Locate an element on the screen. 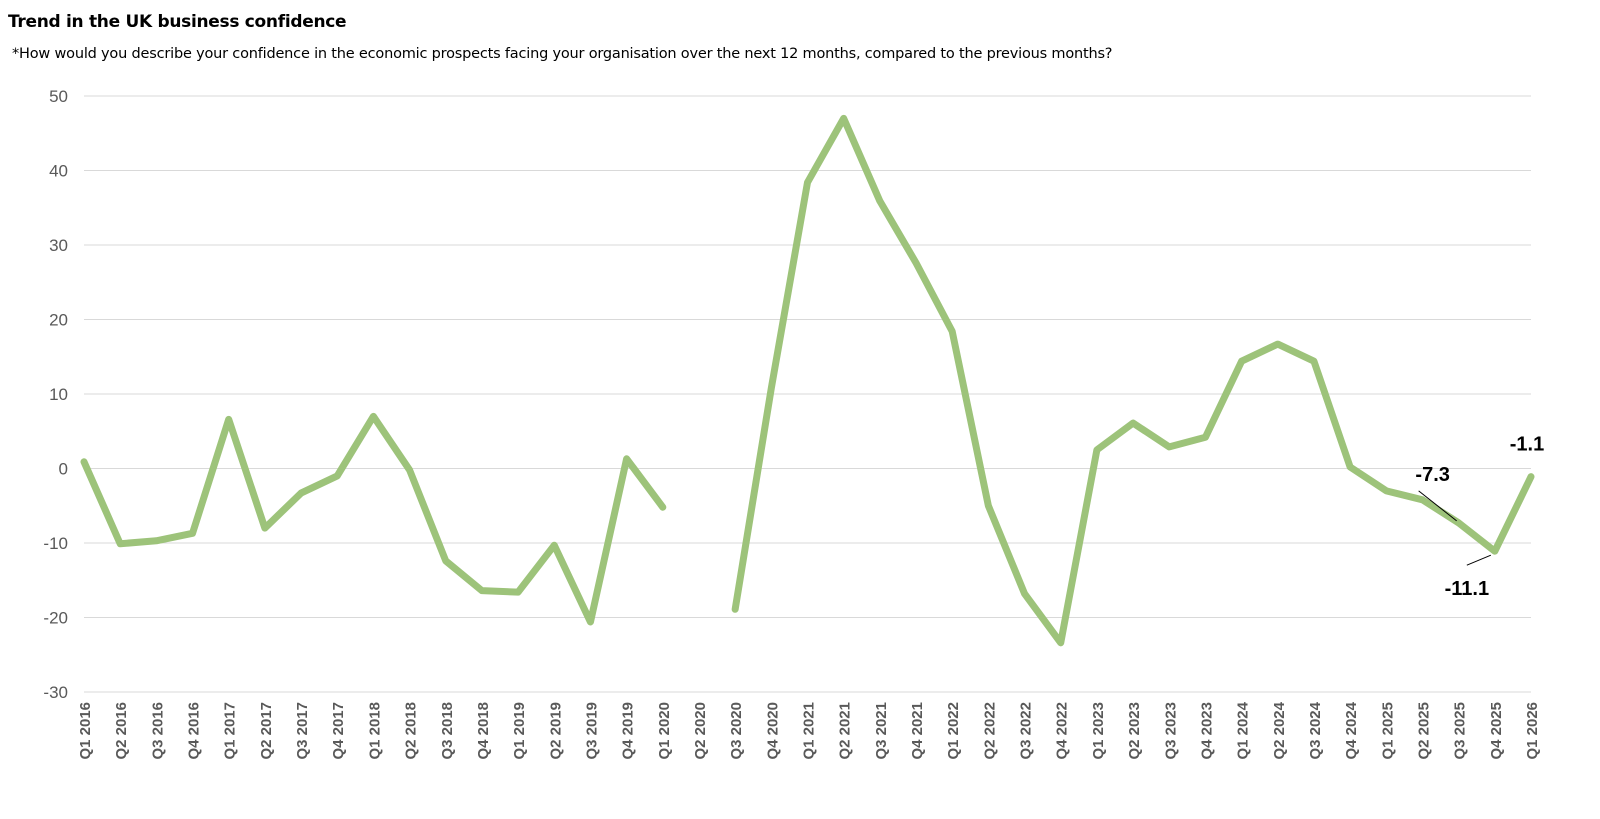 The height and width of the screenshot is (819, 1600). y-tick-label: 10 is located at coordinates (58, 394).